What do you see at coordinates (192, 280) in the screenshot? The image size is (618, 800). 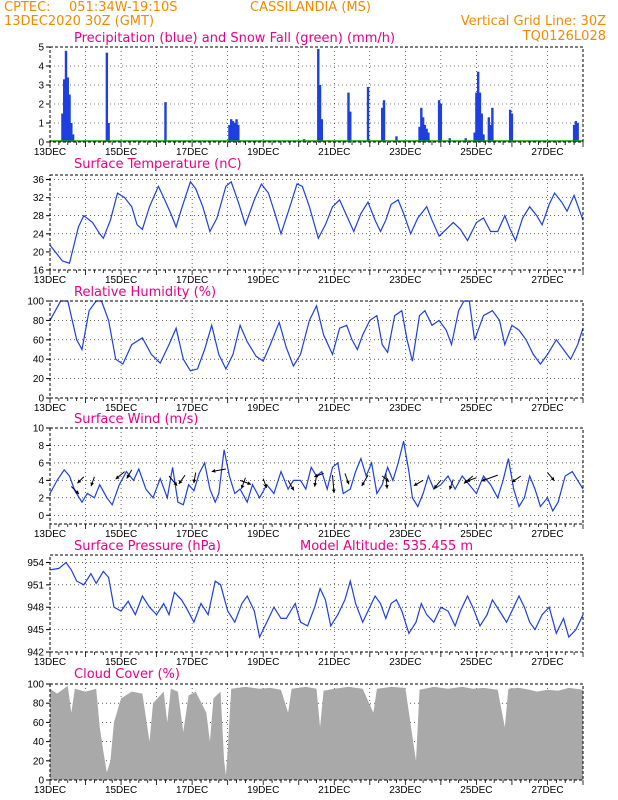 I see `x-tick-label: 17DEC` at bounding box center [192, 280].